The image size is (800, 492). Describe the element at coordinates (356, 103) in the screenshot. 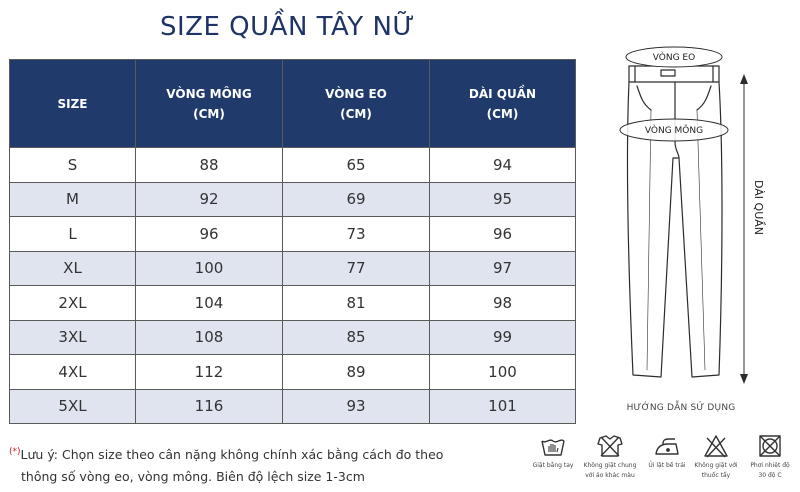

I see `header-waist: VÒNG EO (CM)` at that location.